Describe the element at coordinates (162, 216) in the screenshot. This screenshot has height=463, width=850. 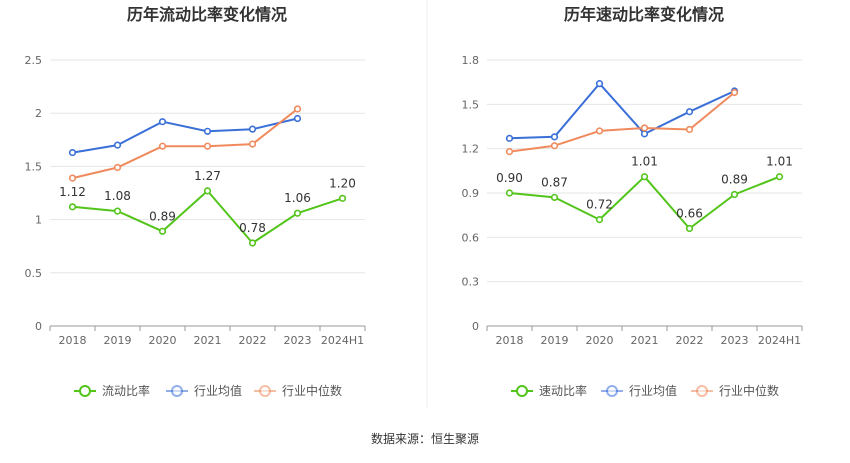
I see `chart1-data-label: 0.89` at that location.